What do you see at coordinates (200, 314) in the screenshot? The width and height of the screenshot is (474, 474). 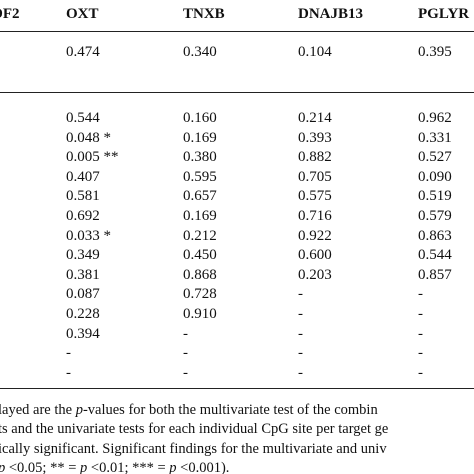 I see `cell: 0.910` at bounding box center [200, 314].